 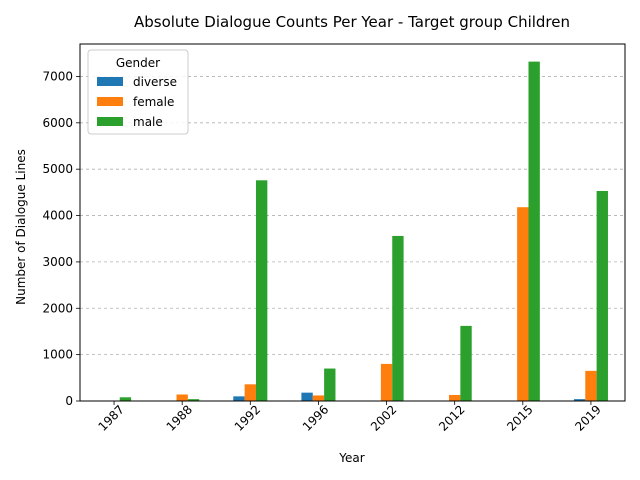 I want to click on legend-label-diverse: diverse, so click(x=155, y=82).